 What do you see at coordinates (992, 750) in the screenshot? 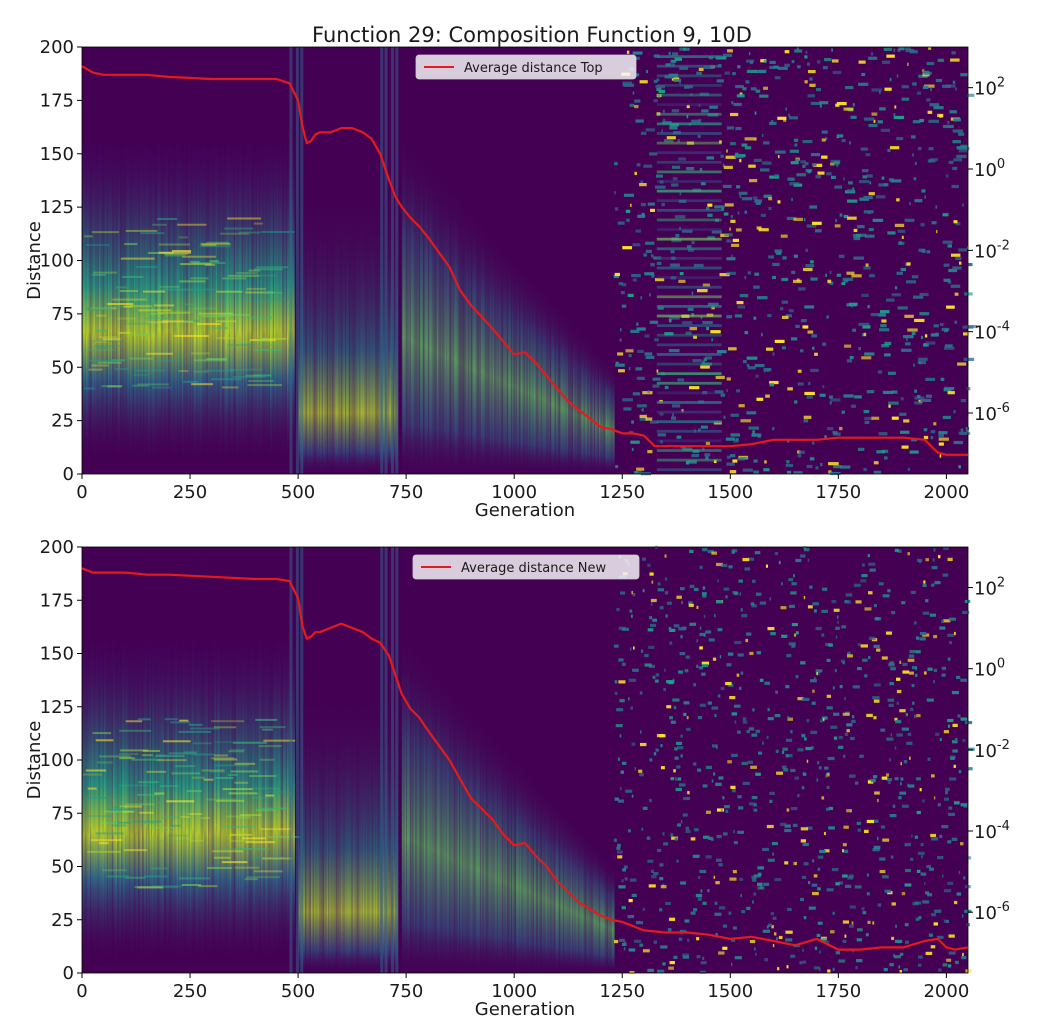
I see `color-scale-tick-label: 10-2` at bounding box center [992, 750].